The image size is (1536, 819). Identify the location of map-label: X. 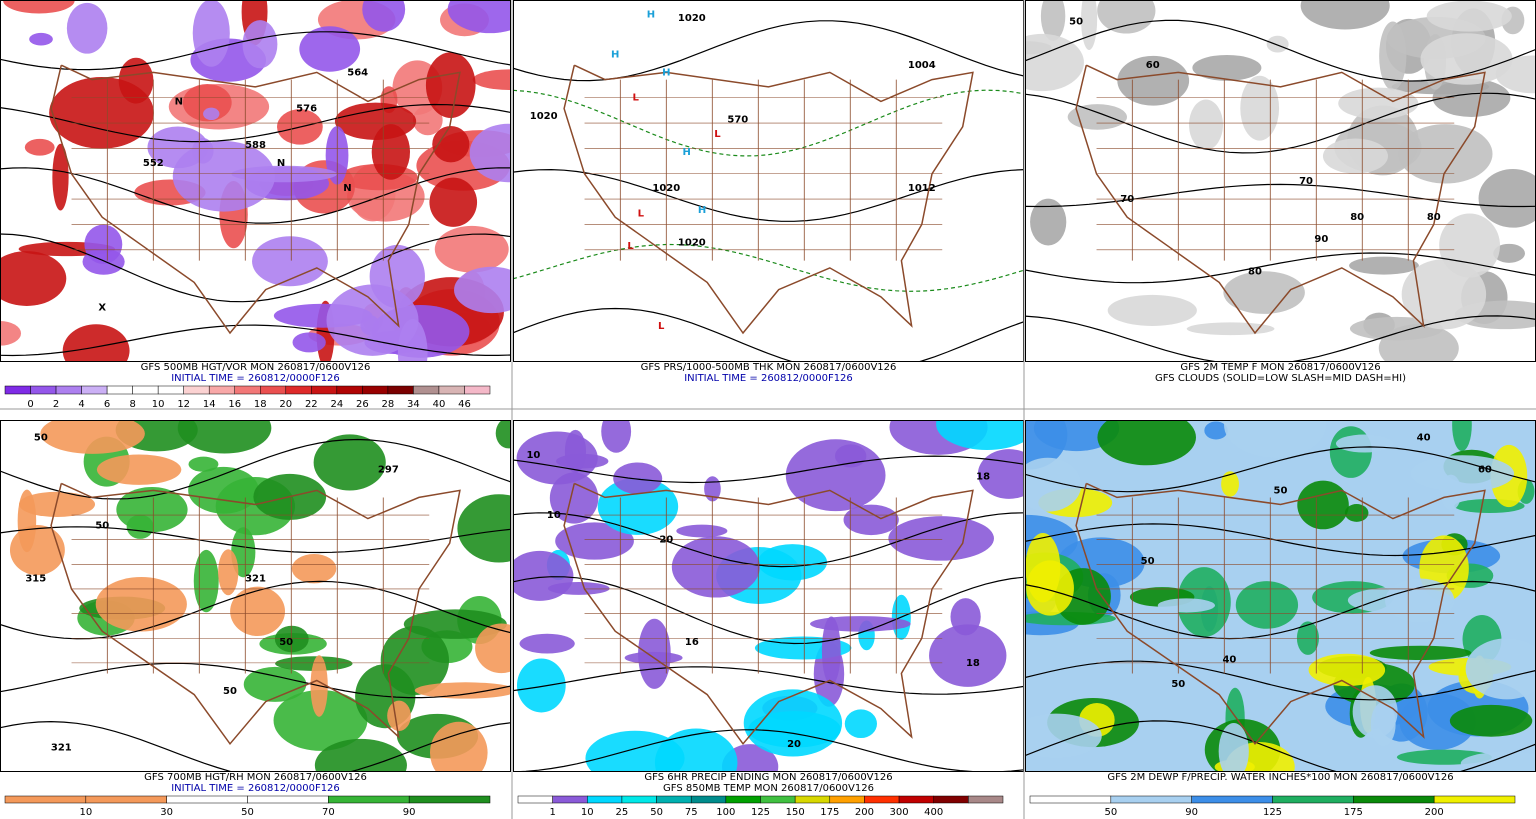
(102, 308).